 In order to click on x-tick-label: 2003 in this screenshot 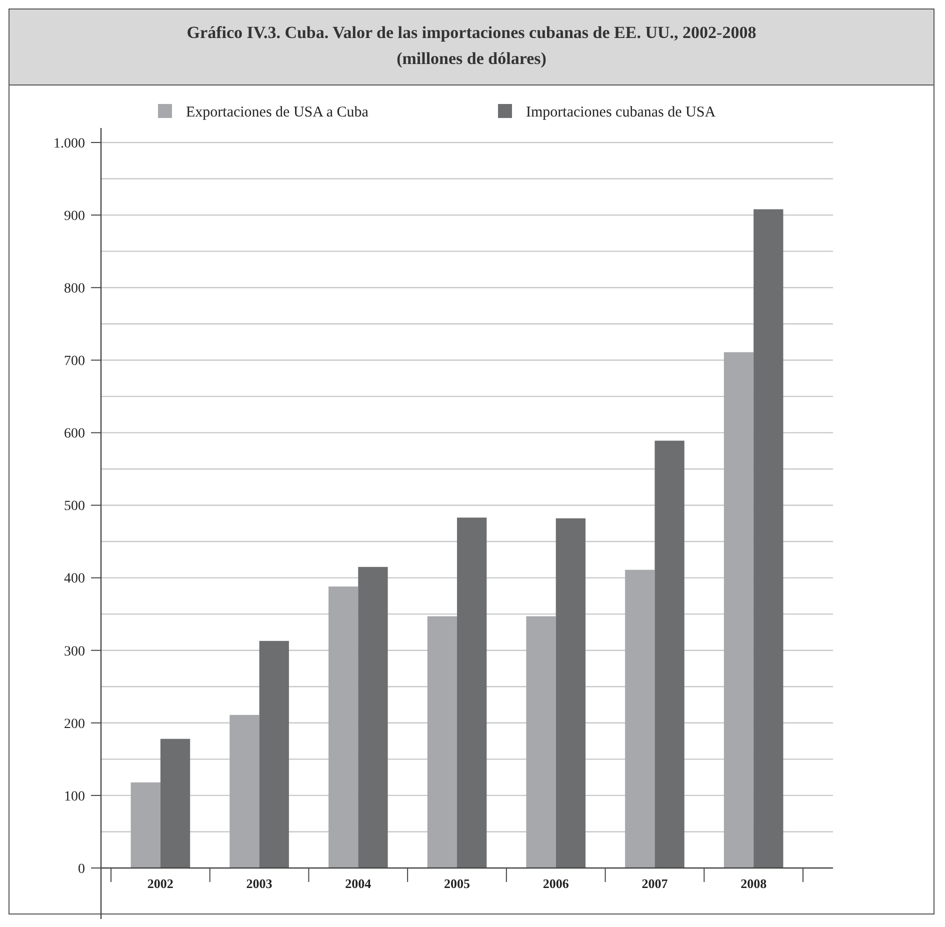, I will do `click(259, 883)`.